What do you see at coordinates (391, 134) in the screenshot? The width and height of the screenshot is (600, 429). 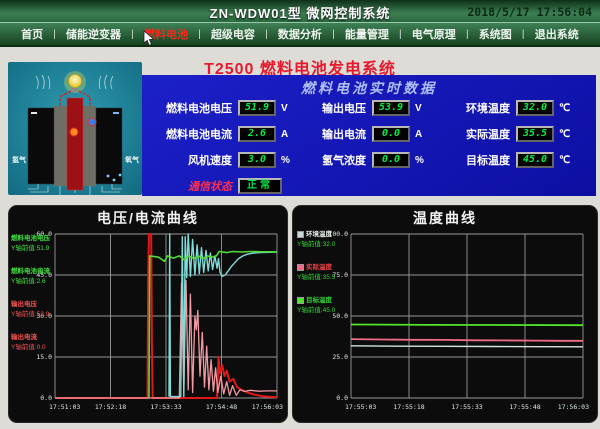 I see `output-current-value: 0.0` at bounding box center [391, 134].